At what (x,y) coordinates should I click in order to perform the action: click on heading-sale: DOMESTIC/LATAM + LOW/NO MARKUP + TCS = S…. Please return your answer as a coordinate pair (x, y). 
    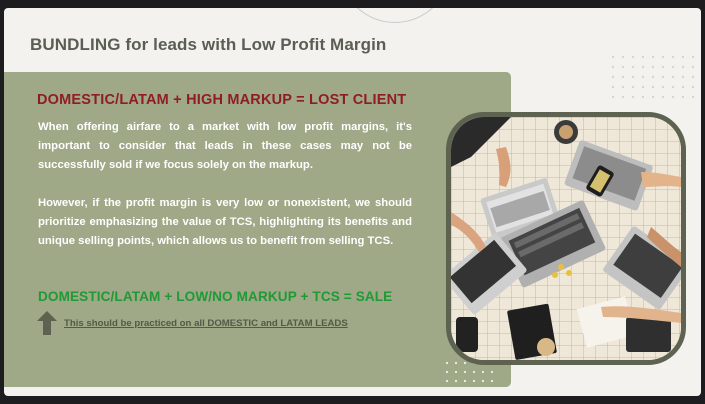
    Looking at the image, I should click on (215, 296).